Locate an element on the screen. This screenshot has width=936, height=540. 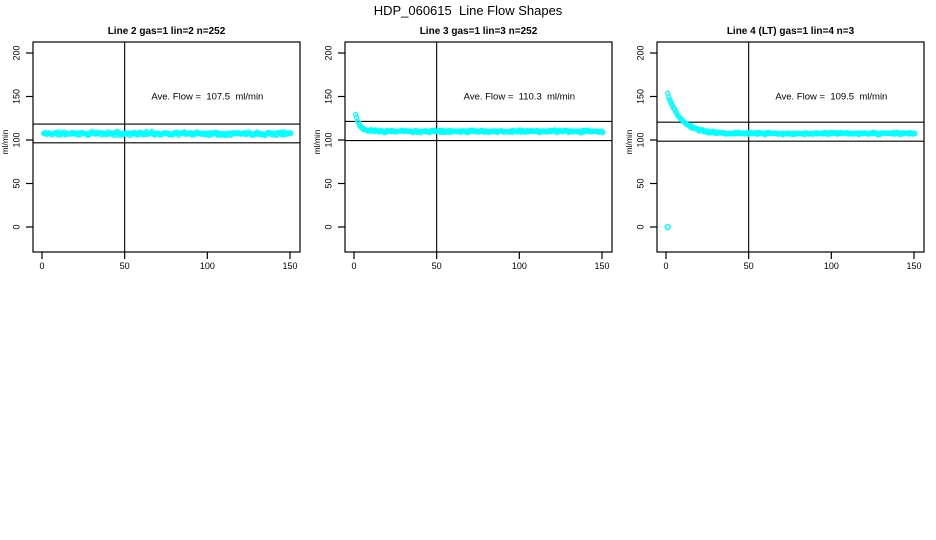
panel-title: Line 4 (LT) gas=1 lin=4 n=3 is located at coordinates (791, 31).